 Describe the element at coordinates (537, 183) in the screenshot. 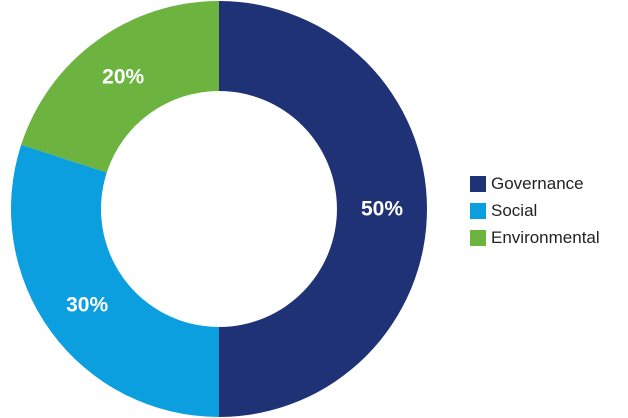

I see `legend-label-governance: Governance` at that location.